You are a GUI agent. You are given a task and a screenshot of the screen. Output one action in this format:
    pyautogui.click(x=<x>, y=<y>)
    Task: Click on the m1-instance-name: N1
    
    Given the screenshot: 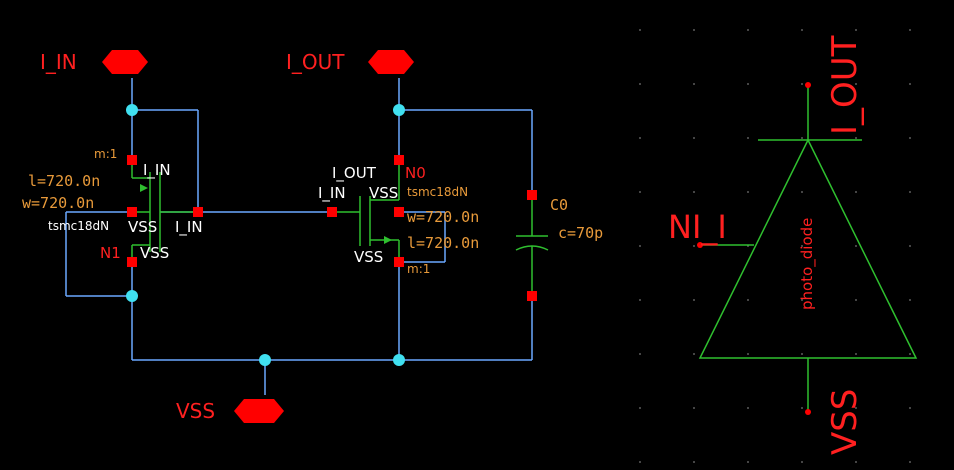 What is the action you would take?
    pyautogui.click(x=110, y=253)
    